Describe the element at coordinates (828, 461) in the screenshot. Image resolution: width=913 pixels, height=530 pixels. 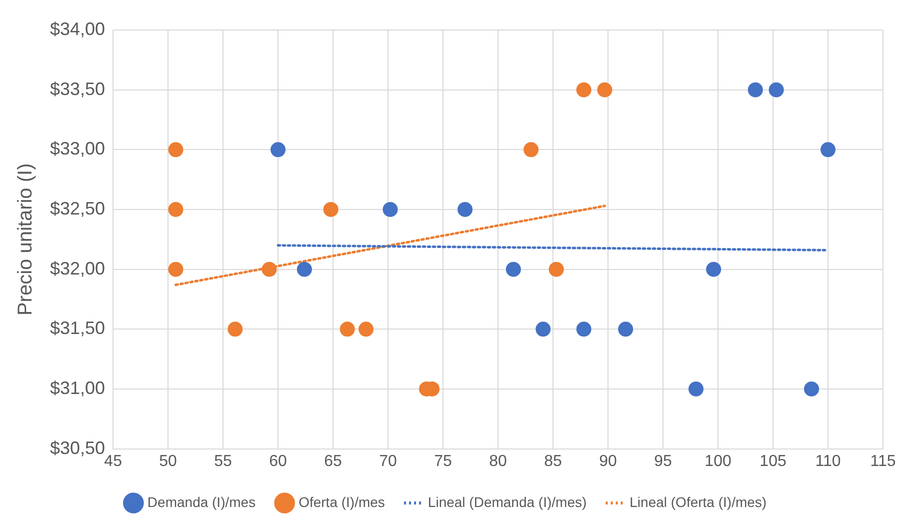
I see `x-tick-label: 110` at that location.